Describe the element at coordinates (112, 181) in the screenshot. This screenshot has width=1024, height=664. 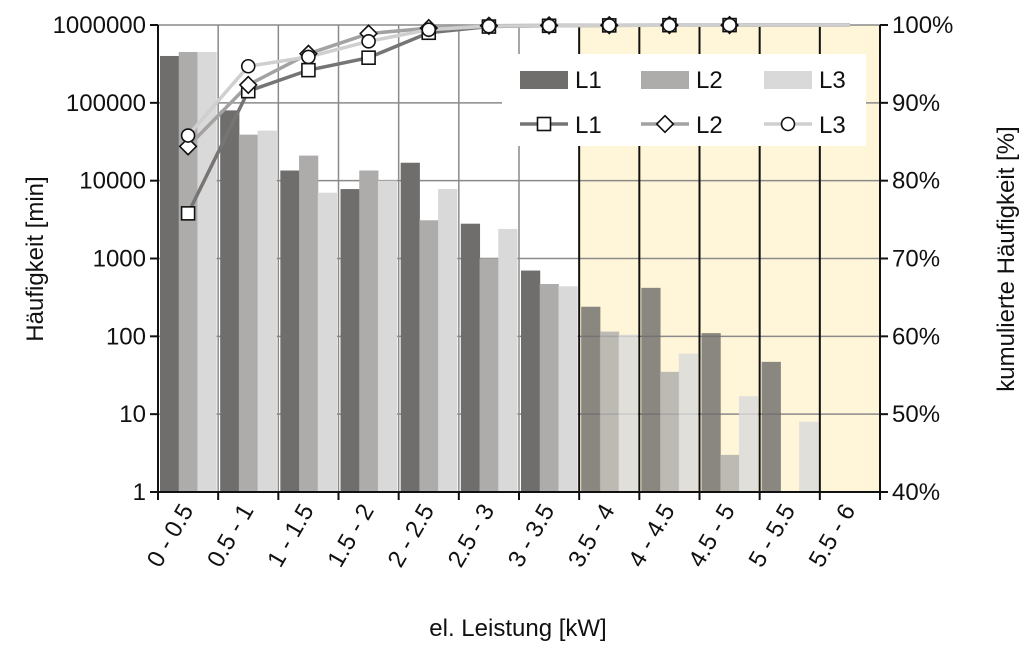
I see `y-left-tick-label: 10000` at that location.